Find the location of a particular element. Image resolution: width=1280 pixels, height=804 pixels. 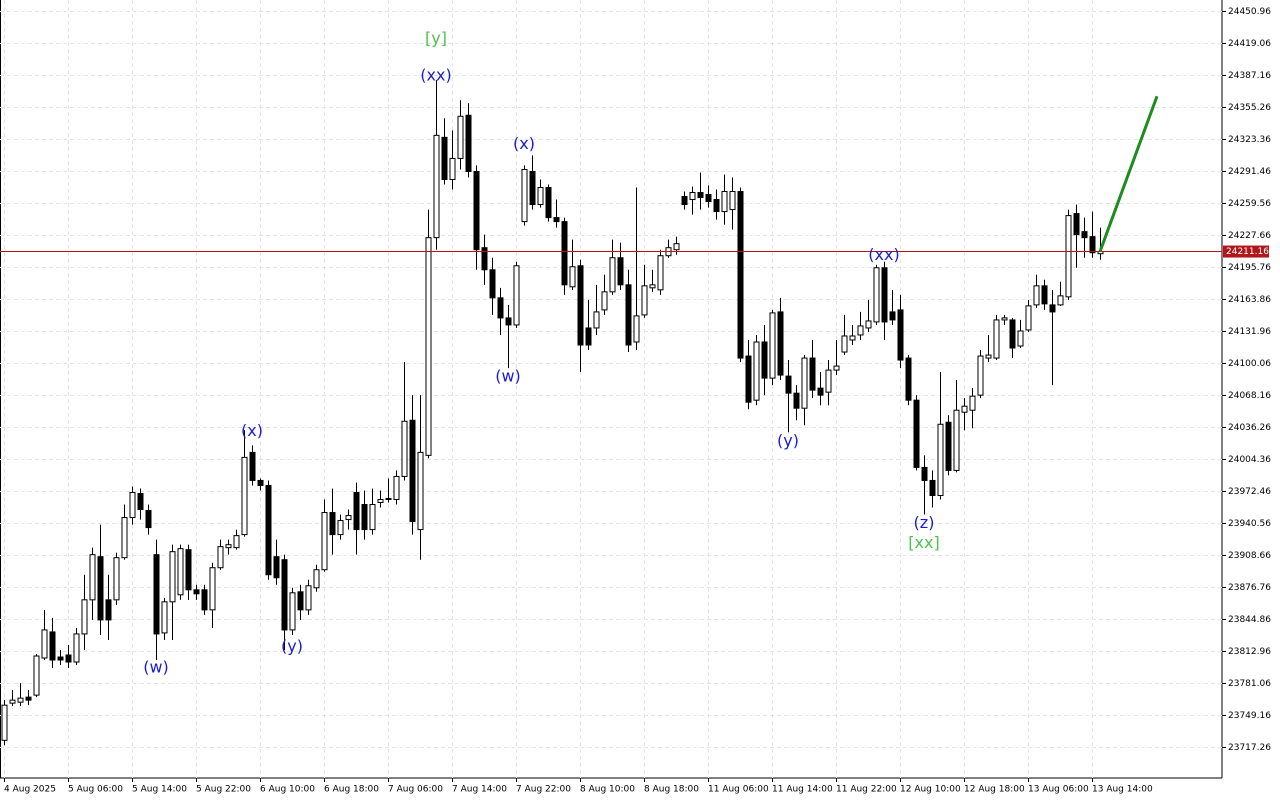

wave-label: (x) is located at coordinates (524, 143).